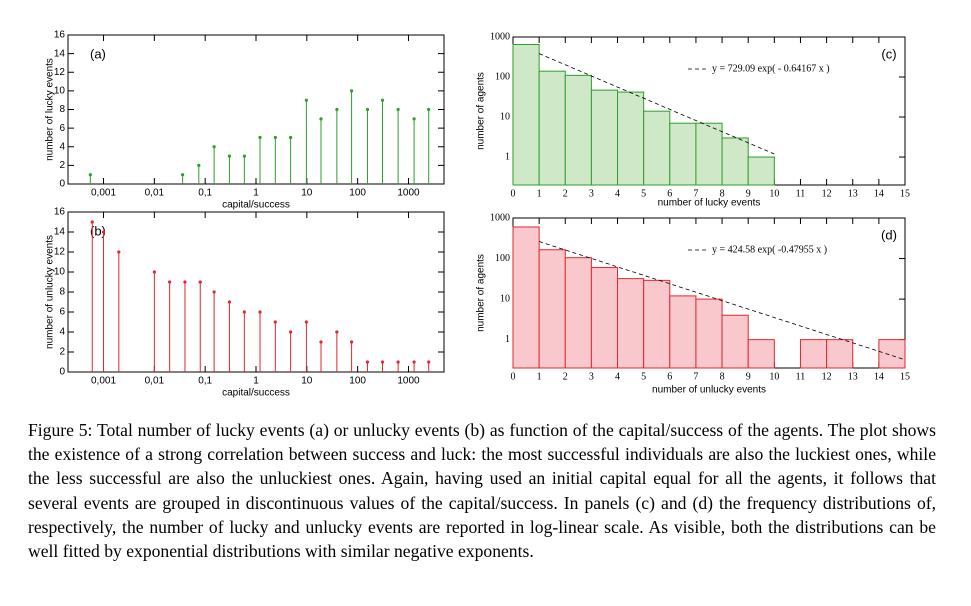  I want to click on x-axis-label: number of unlucky events, so click(709, 390).